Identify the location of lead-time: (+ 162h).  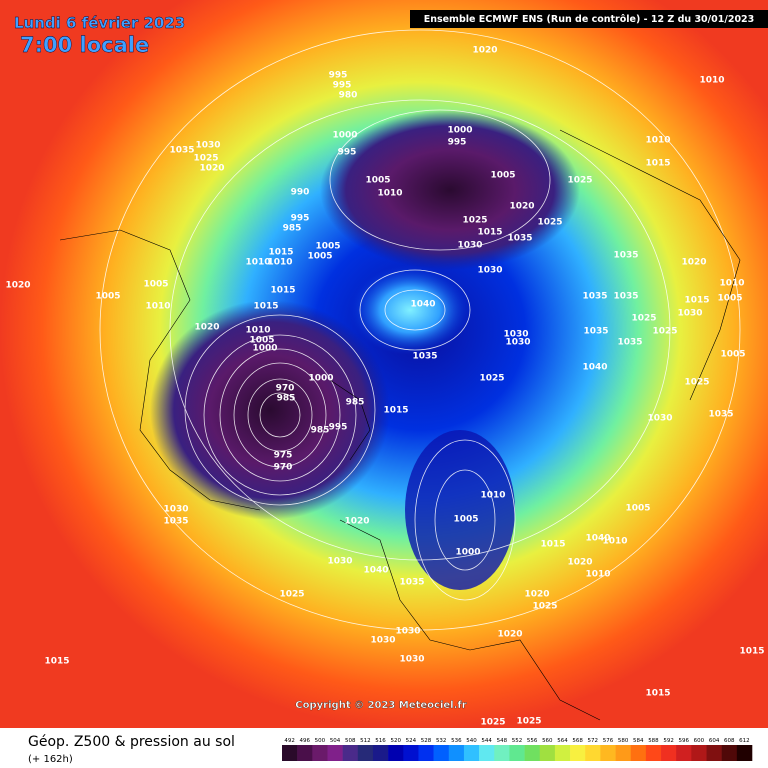
(50, 759).